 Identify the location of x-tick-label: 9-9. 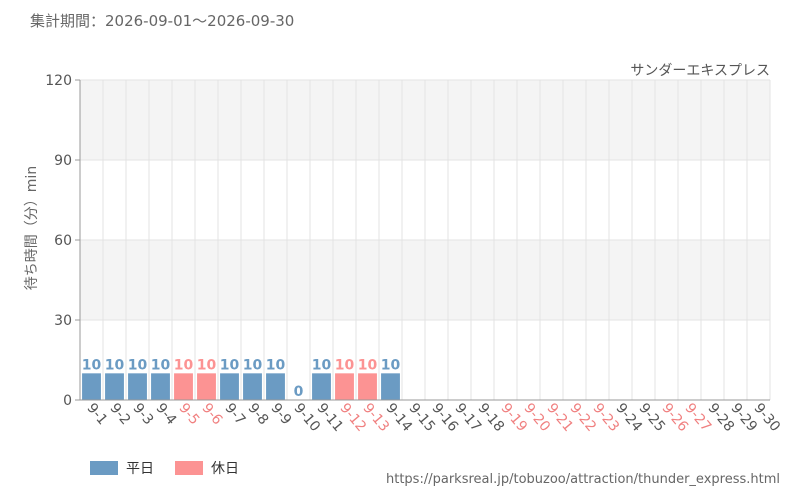
(280, 414).